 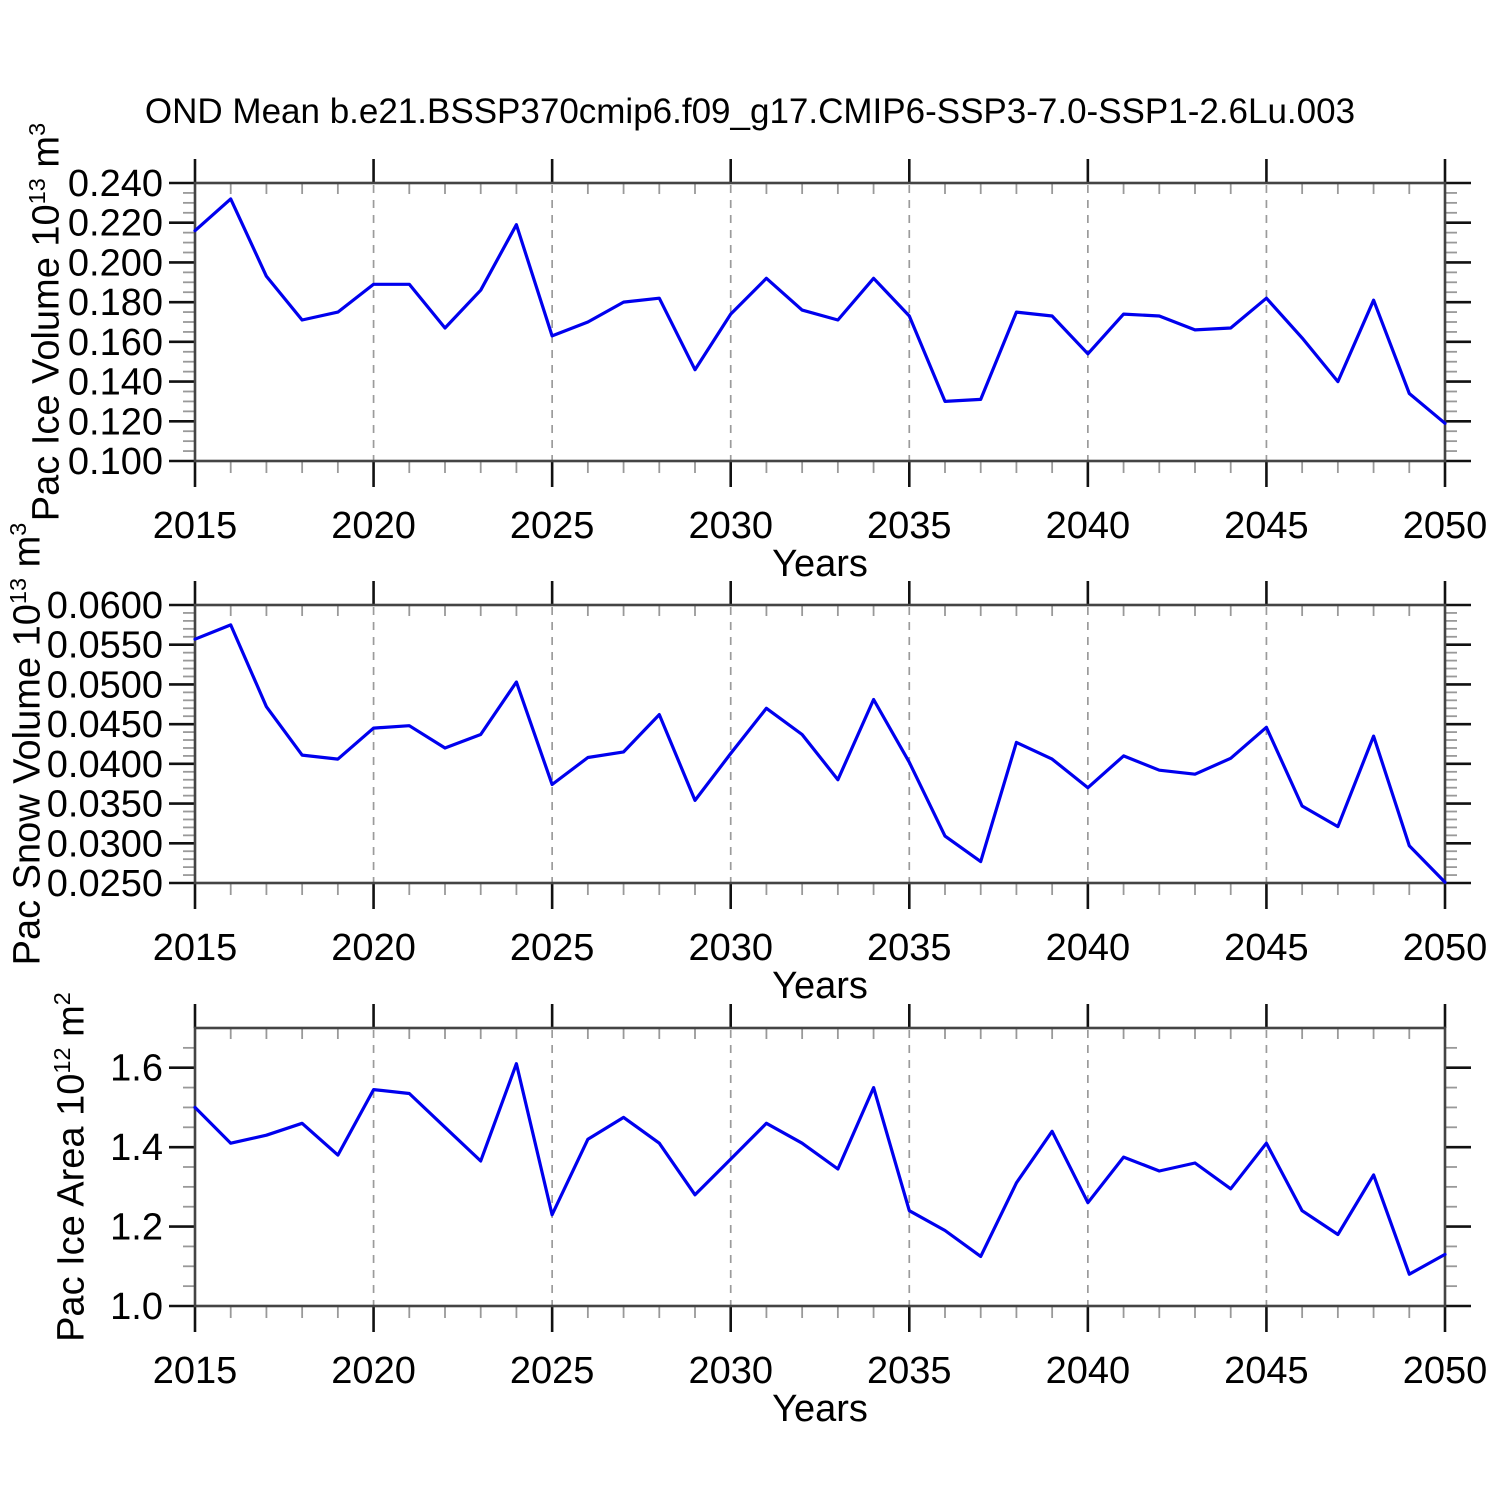 I want to click on panel-3-gridlines, so click(x=820, y=1167).